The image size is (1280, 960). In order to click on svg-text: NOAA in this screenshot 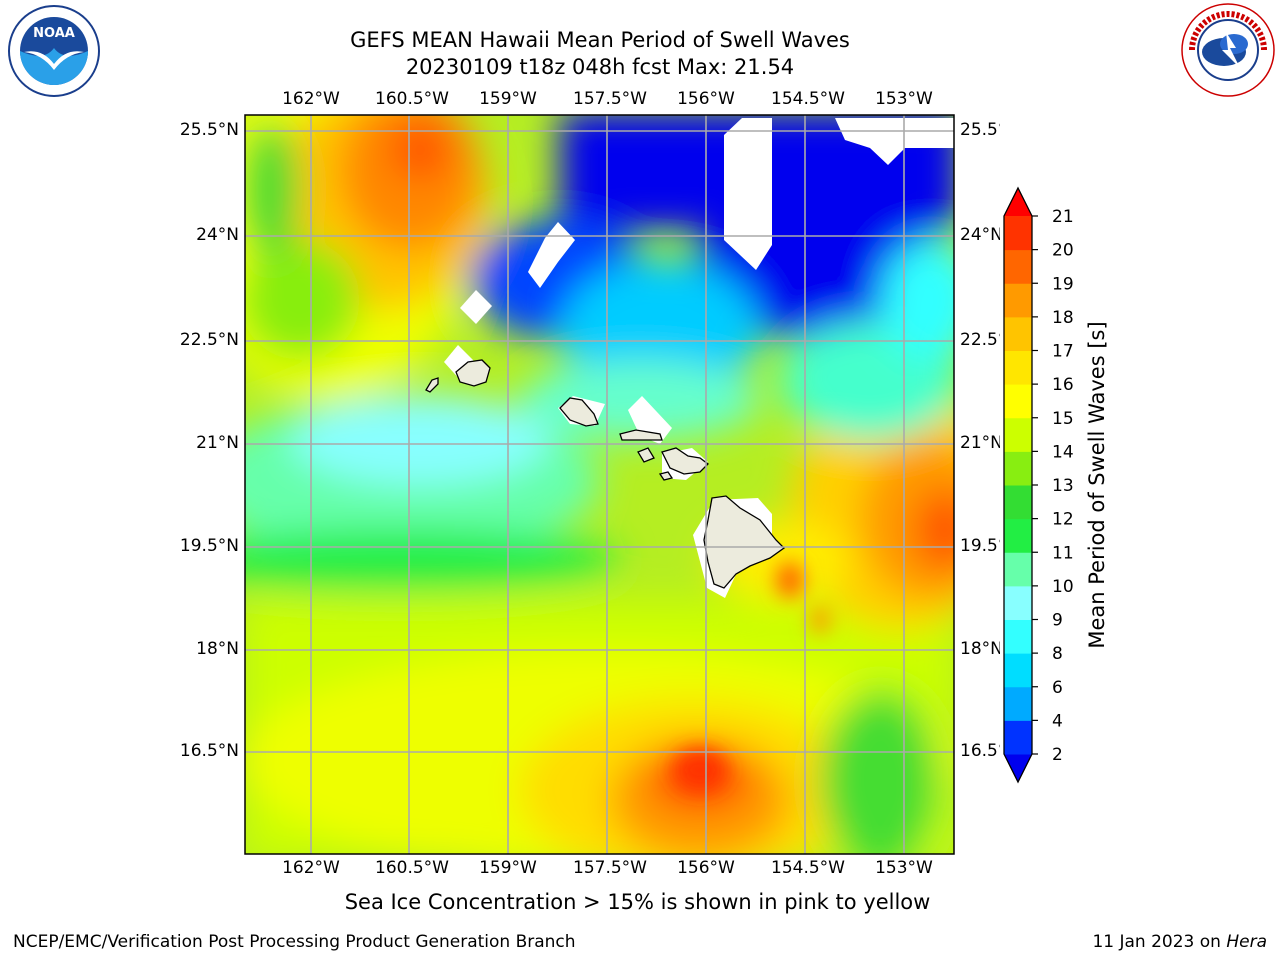, I will do `click(54, 33)`.